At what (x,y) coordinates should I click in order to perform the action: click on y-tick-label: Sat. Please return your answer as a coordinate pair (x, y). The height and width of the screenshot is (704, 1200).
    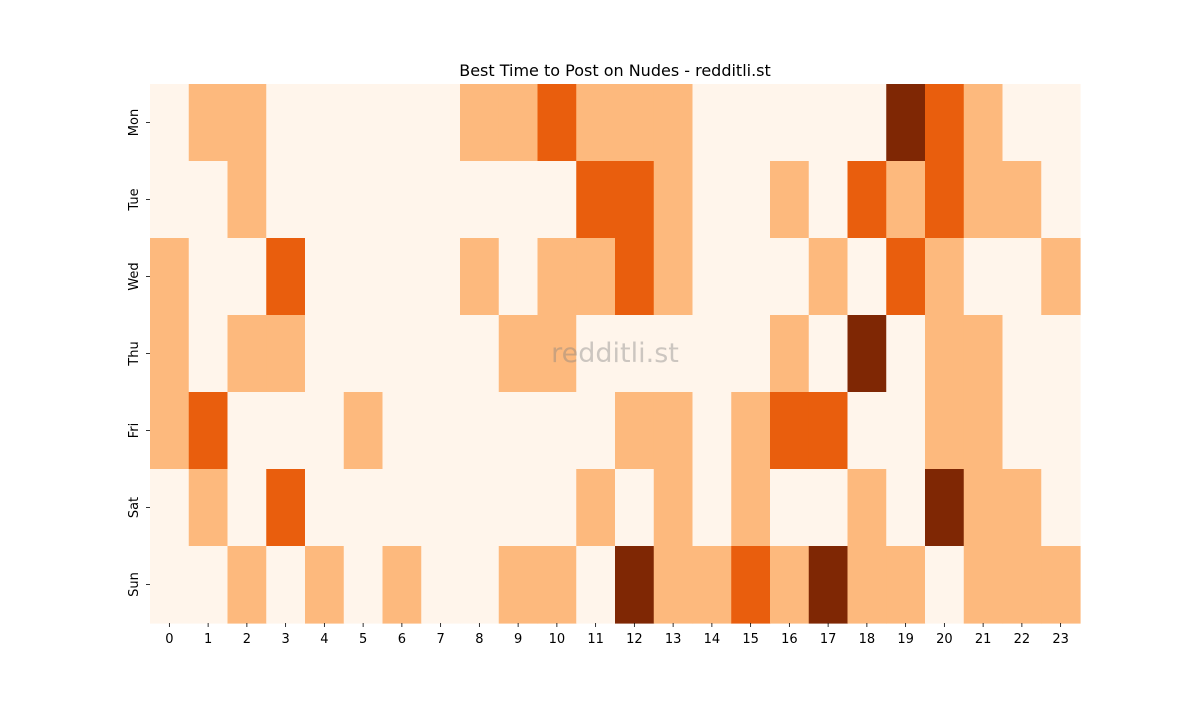
    Looking at the image, I should click on (134, 507).